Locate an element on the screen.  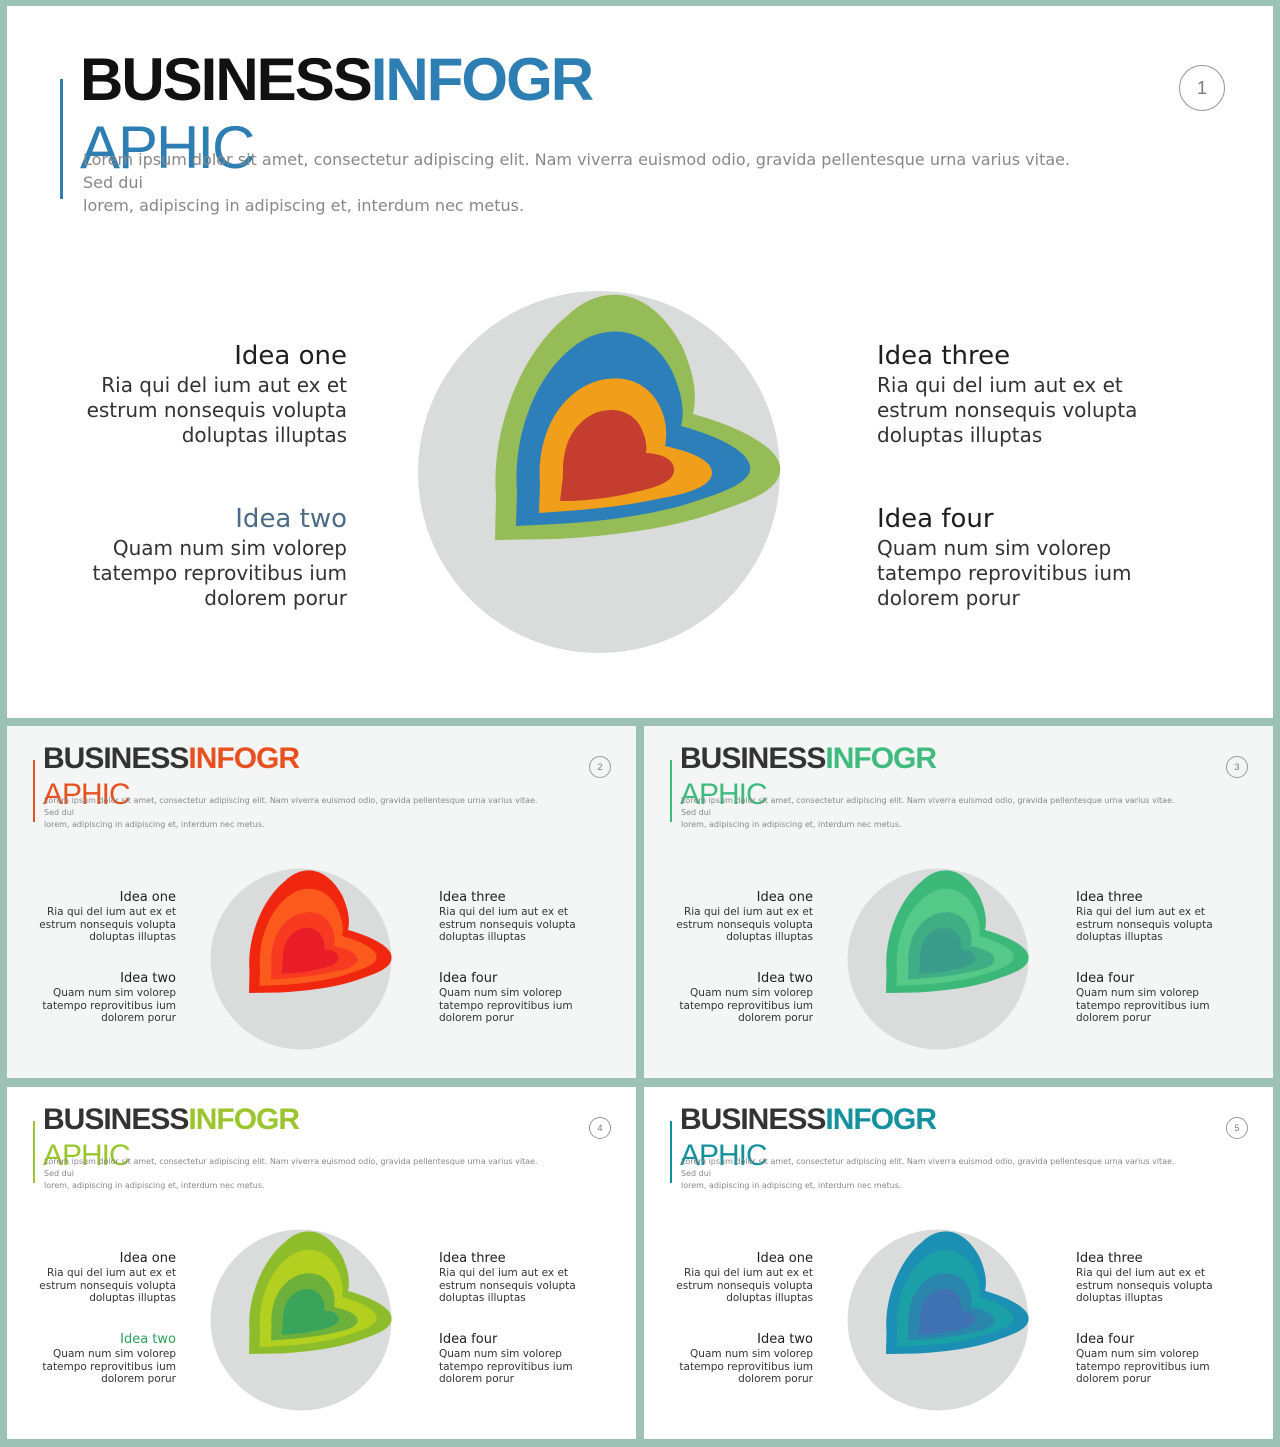
title-part-2: INFOGR is located at coordinates (881, 758).